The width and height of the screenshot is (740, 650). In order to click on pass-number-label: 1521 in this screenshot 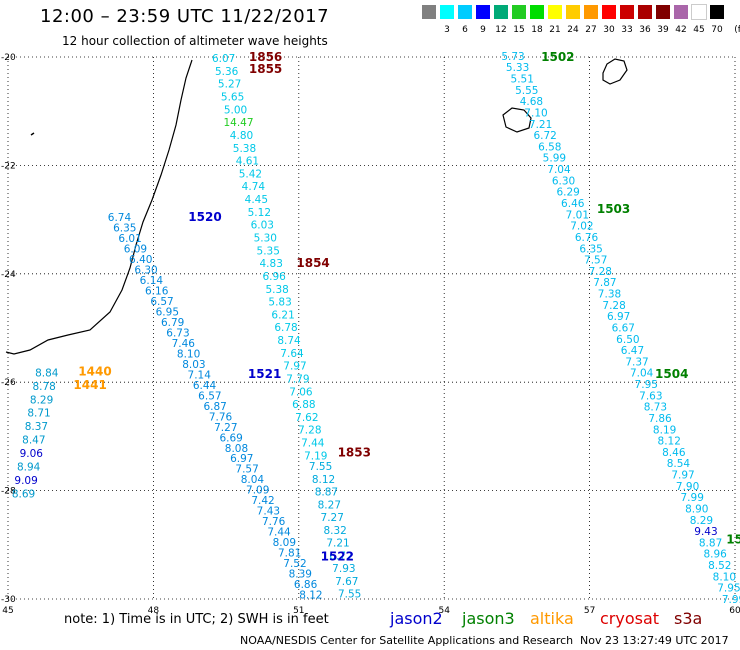, I will do `click(264, 374)`.